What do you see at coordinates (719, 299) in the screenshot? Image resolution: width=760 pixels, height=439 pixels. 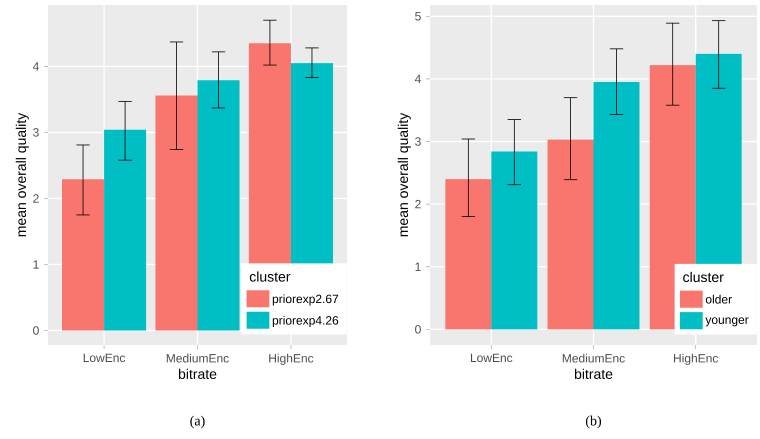 I see `legend-label: older` at bounding box center [719, 299].